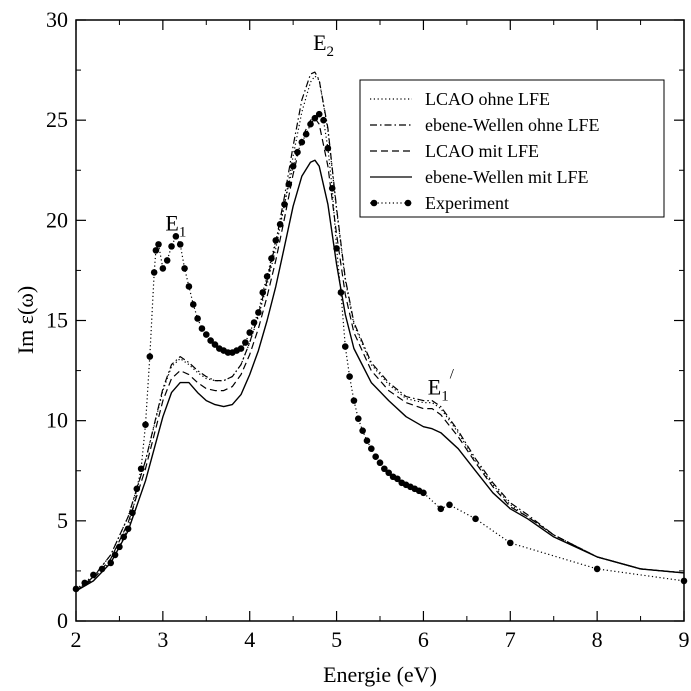 Image resolution: width=691 pixels, height=691 pixels. What do you see at coordinates (62, 620) in the screenshot?
I see `y-tick-label: 0` at bounding box center [62, 620].